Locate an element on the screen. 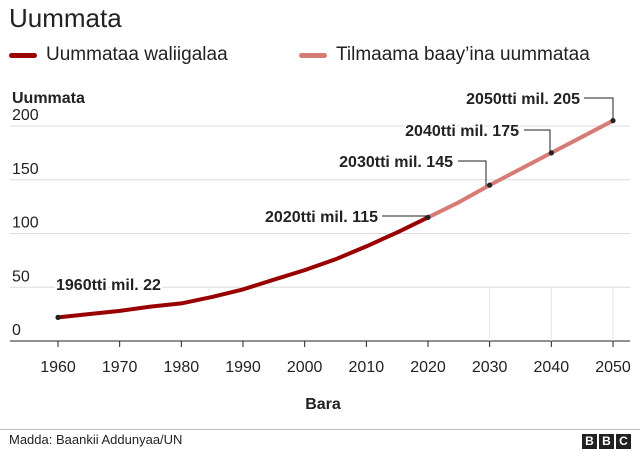  y-tick-label: 50 is located at coordinates (21, 276).